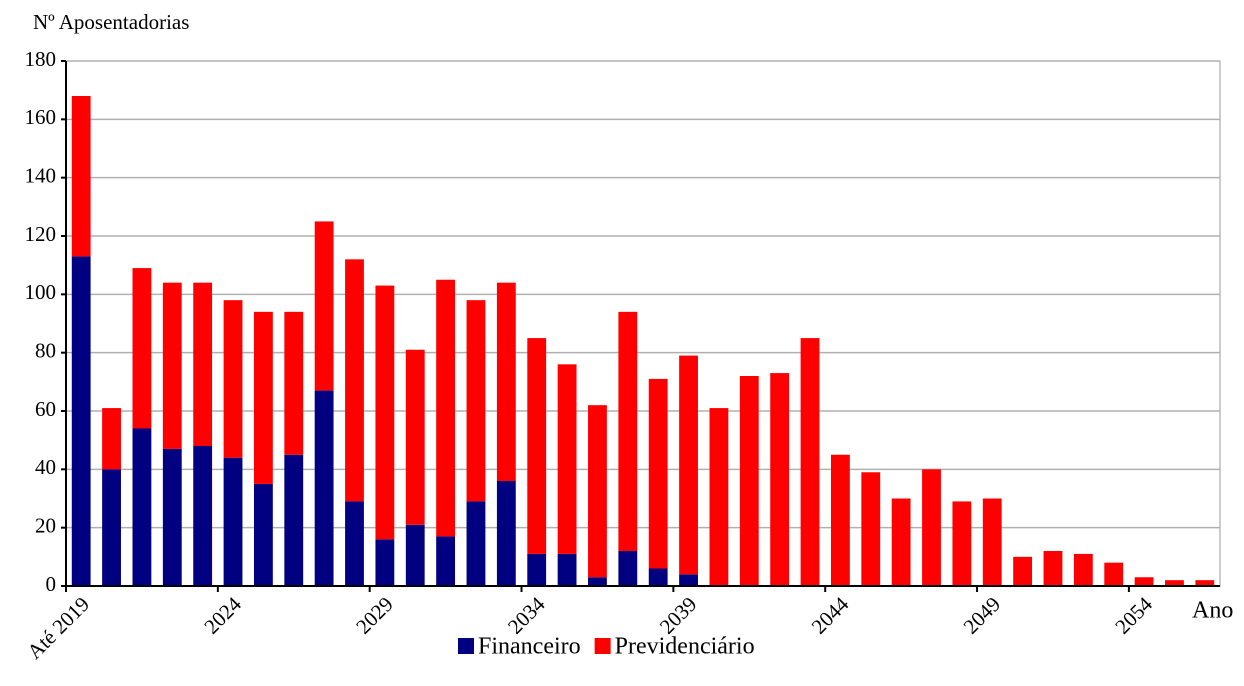  I want to click on legend-label: Financeiro, so click(529, 647).